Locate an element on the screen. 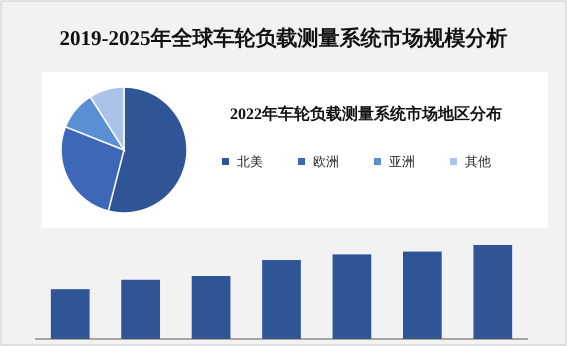  legend-label: 北美 is located at coordinates (250, 161).